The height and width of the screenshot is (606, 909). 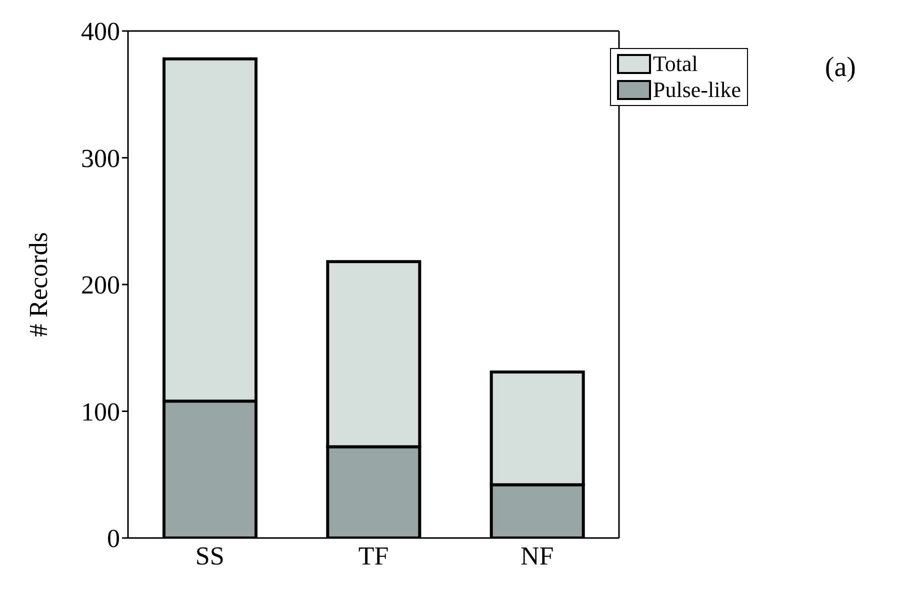 I want to click on x-tick-label: SS, so click(x=209, y=555).